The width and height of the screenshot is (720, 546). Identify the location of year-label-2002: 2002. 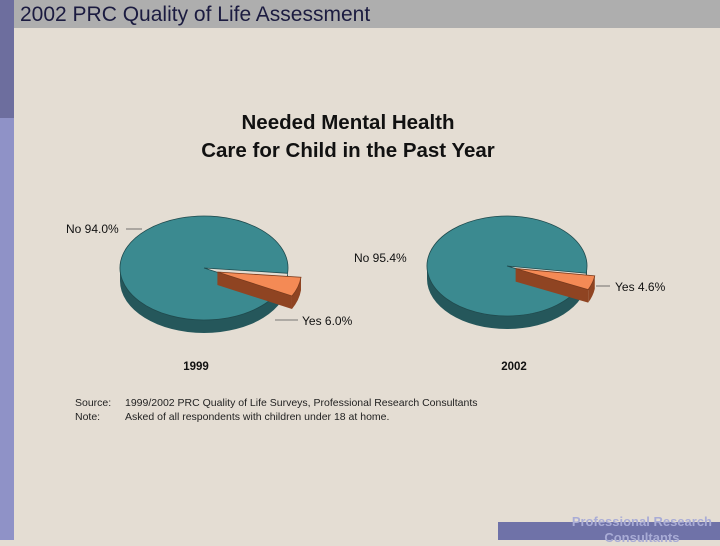
(514, 367).